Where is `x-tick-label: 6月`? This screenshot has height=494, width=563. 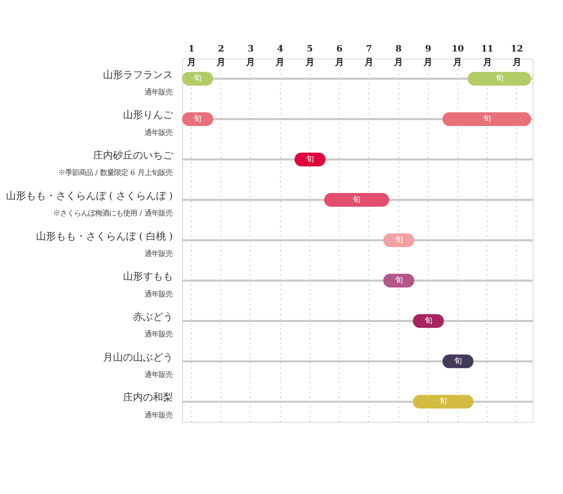 x-tick-label: 6月 is located at coordinates (339, 56).